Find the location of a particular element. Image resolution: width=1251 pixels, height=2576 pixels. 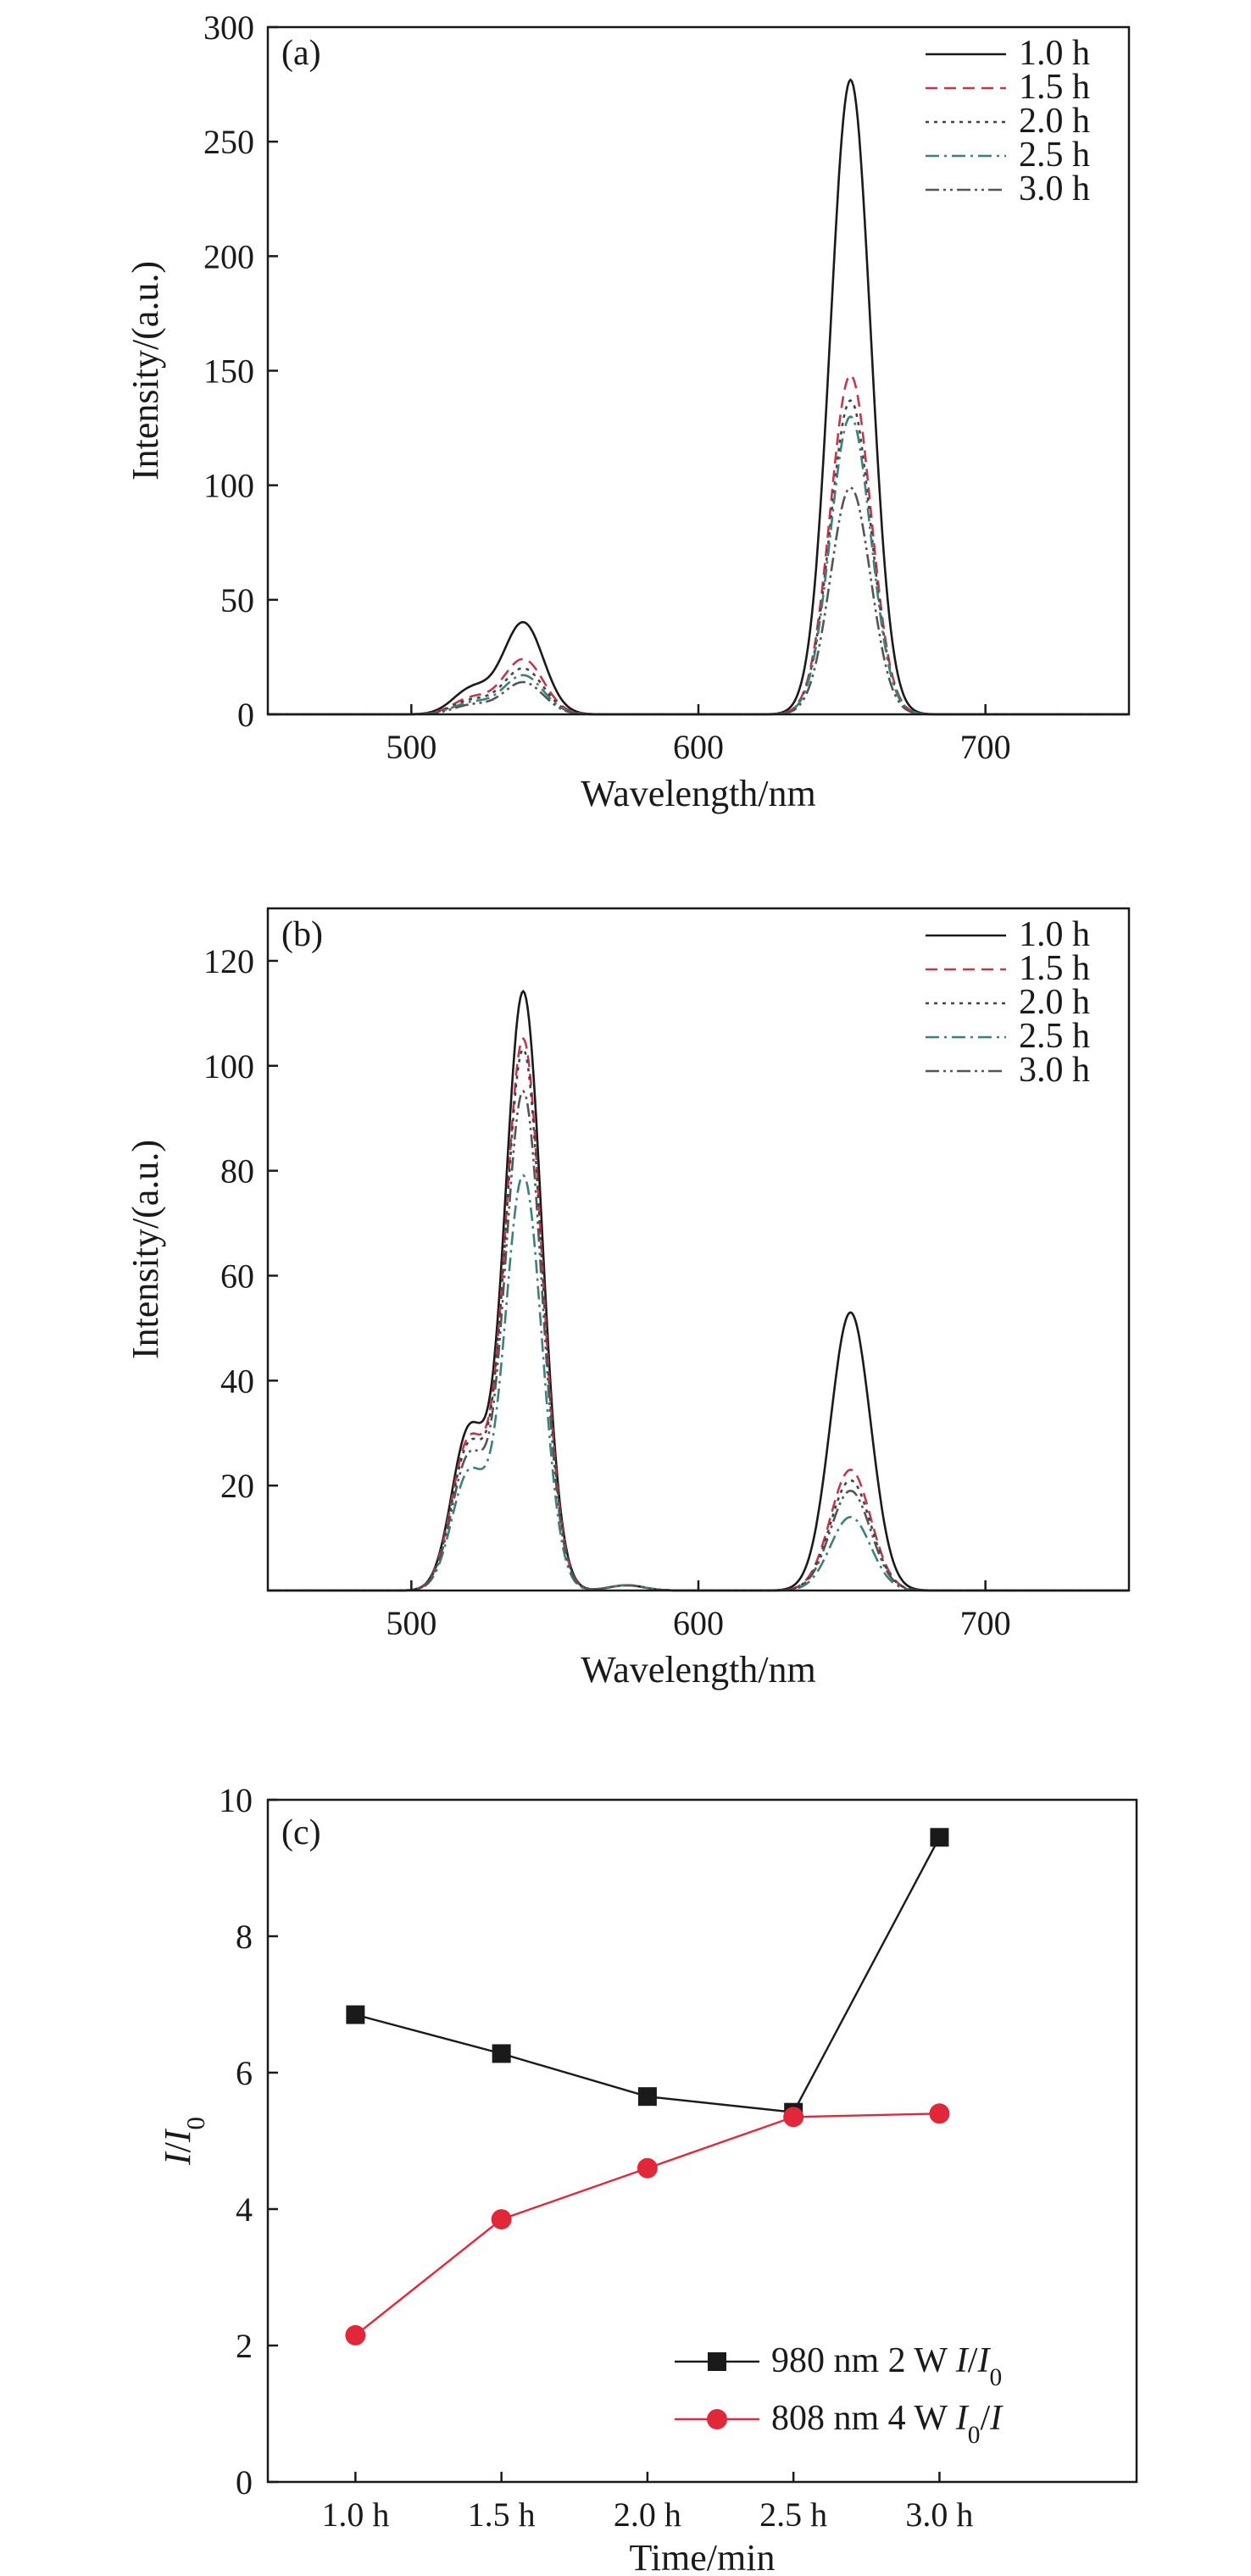

y-axis-title: I/I0 is located at coordinates (183, 2141).